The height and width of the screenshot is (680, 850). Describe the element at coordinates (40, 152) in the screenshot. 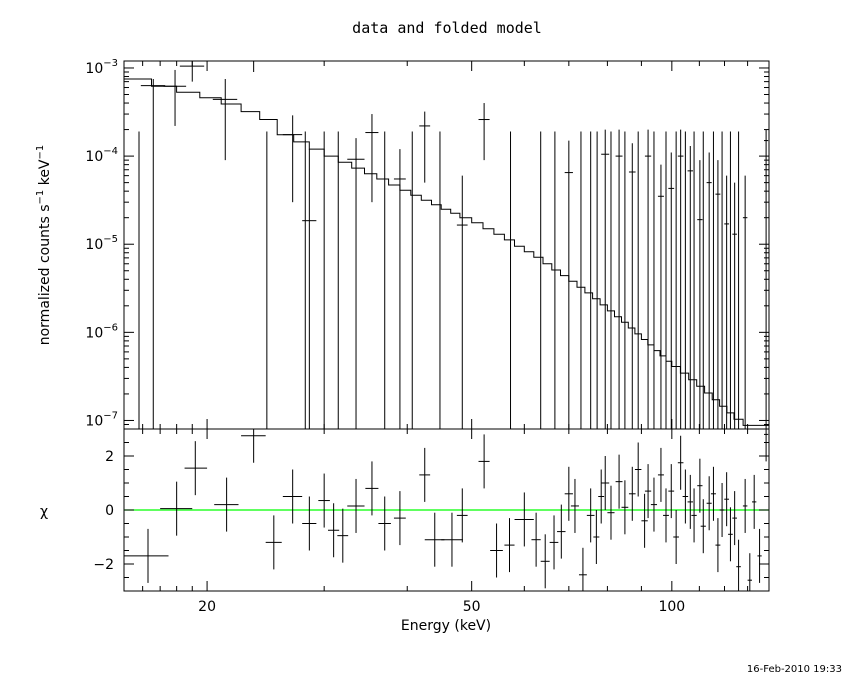

I see `ylabel-exp2: −1` at that location.